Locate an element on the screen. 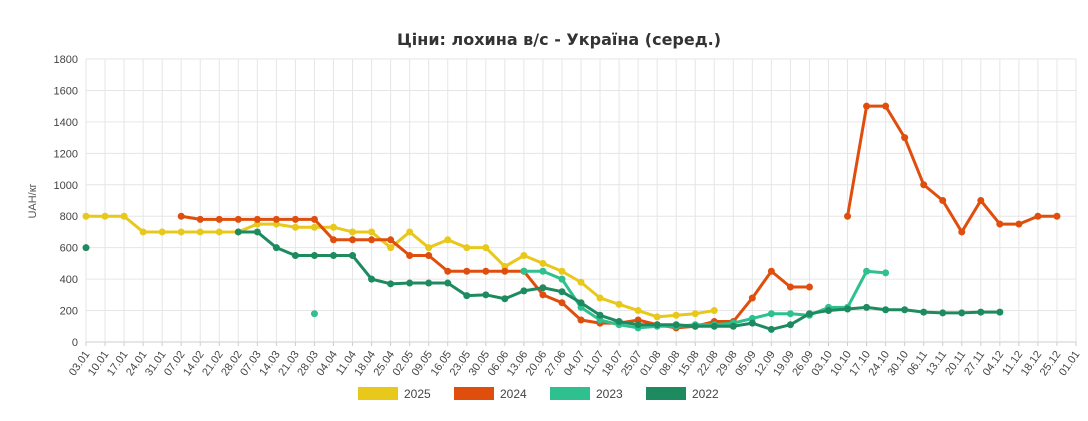 The width and height of the screenshot is (1088, 421). legend-item-2023: 2023 is located at coordinates (586, 394).